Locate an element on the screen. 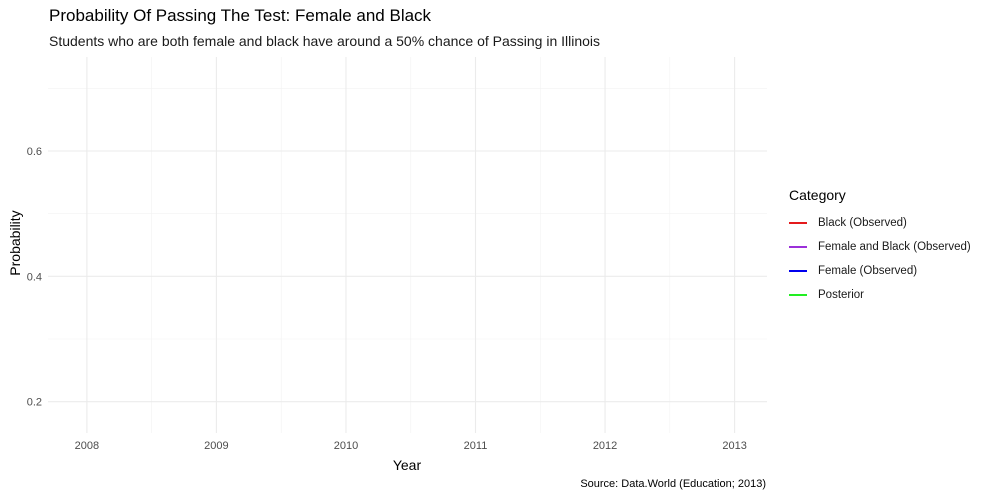 This screenshot has width=1000, height=500. legend-item: Female and Black (Observed) is located at coordinates (880, 247).